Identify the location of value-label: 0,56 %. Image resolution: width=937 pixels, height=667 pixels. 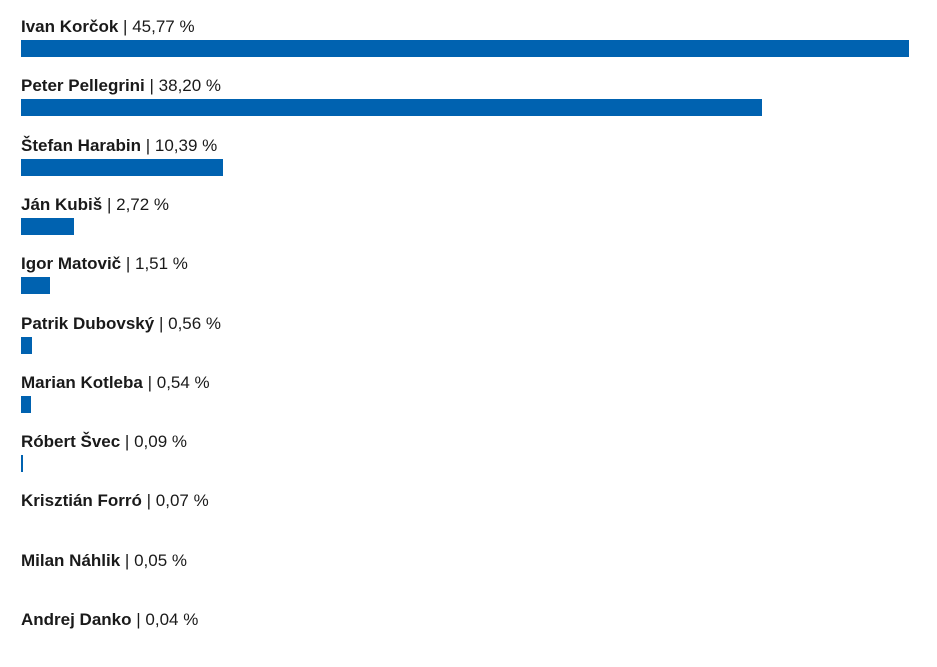
(195, 323).